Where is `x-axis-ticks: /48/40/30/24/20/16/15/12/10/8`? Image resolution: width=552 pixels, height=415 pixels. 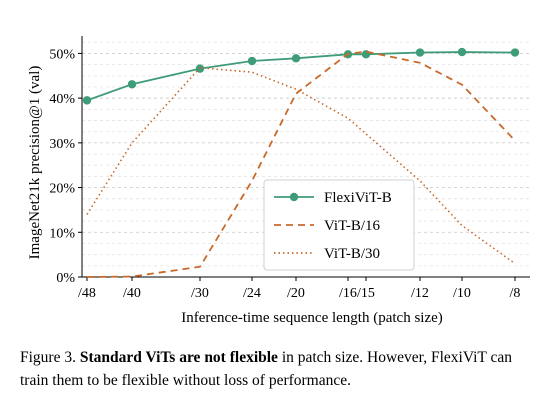 x-axis-ticks: /48/40/30/24/20/16/15/12/10/8 is located at coordinates (299, 289).